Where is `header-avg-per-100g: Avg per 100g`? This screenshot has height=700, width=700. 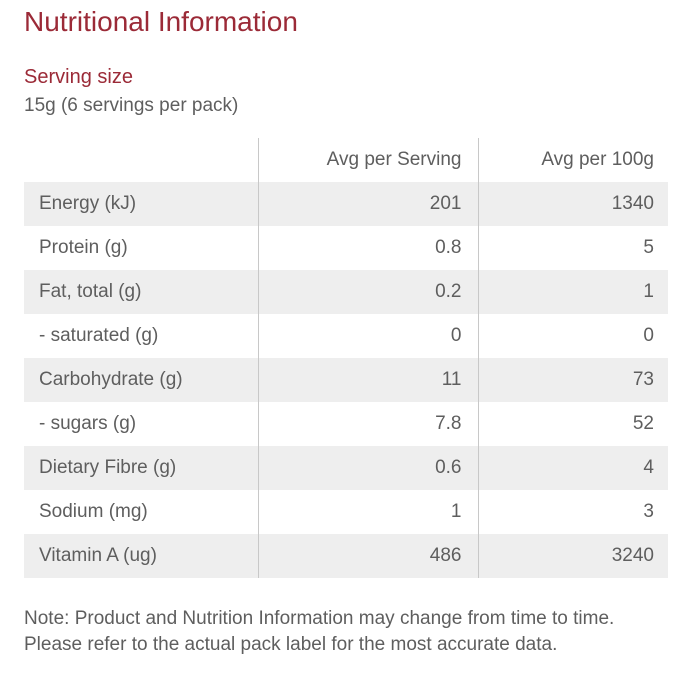
header-avg-per-100g: Avg per 100g is located at coordinates (572, 160).